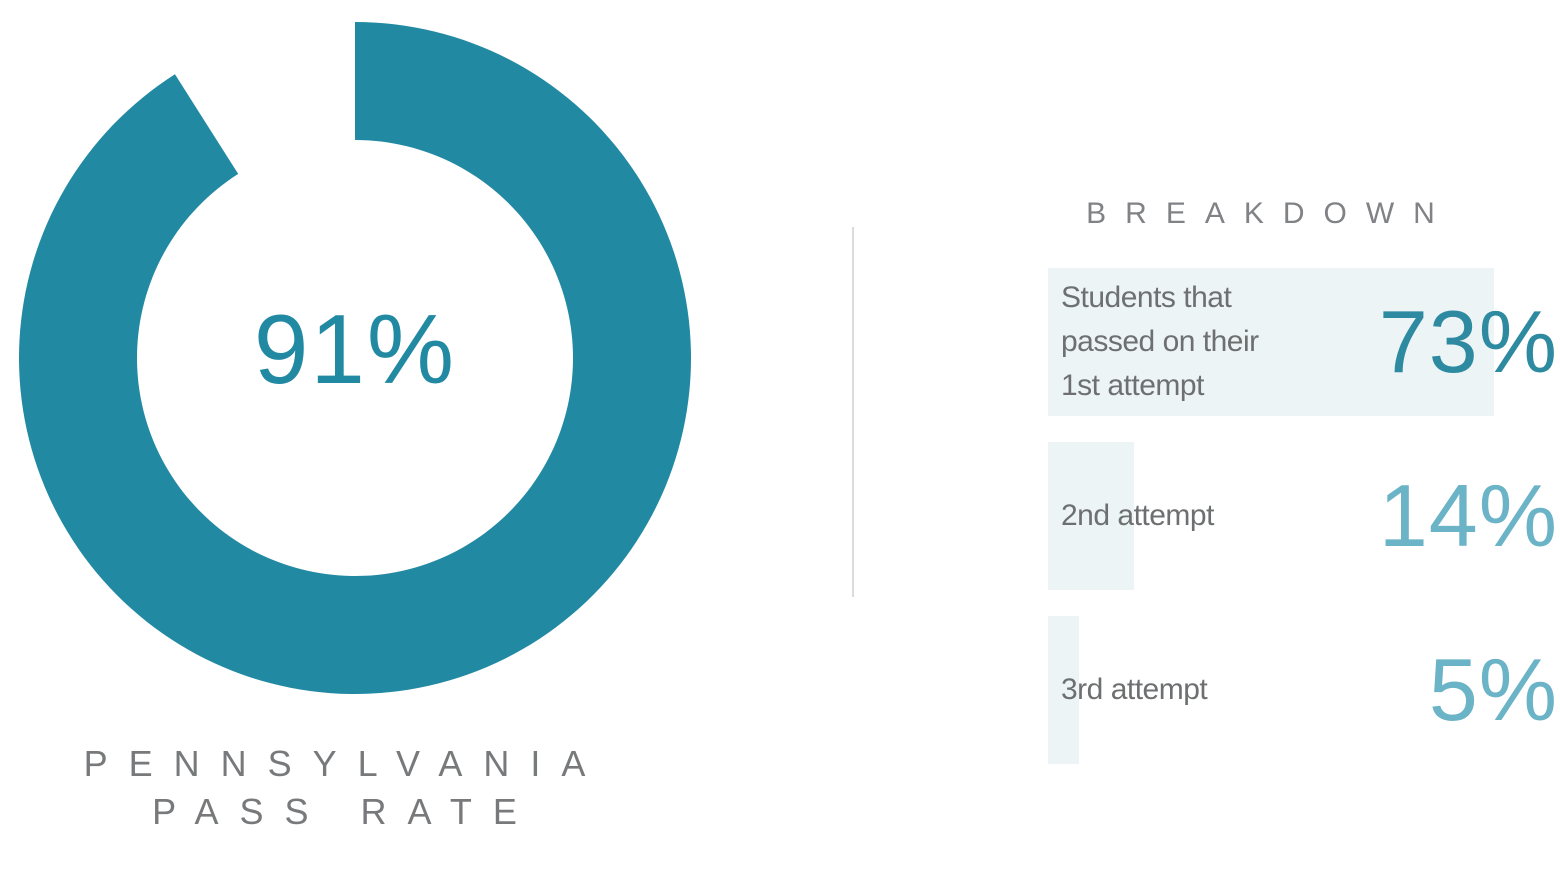 The image size is (1560, 878). What do you see at coordinates (1304, 690) in the screenshot?
I see `breakdown-row-third-attempt: 3rd attempt 5%` at bounding box center [1304, 690].